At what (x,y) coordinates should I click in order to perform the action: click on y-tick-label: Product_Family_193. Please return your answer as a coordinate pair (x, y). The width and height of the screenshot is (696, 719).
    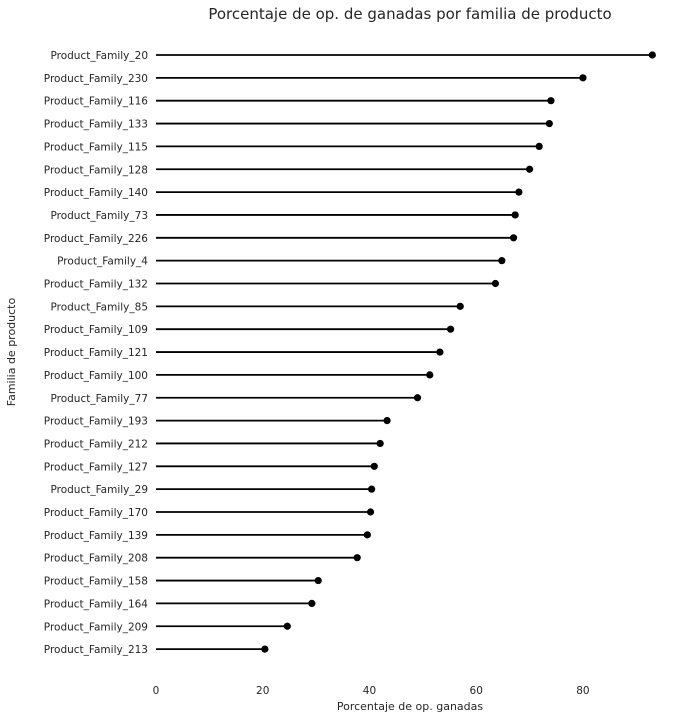
    Looking at the image, I should click on (96, 422).